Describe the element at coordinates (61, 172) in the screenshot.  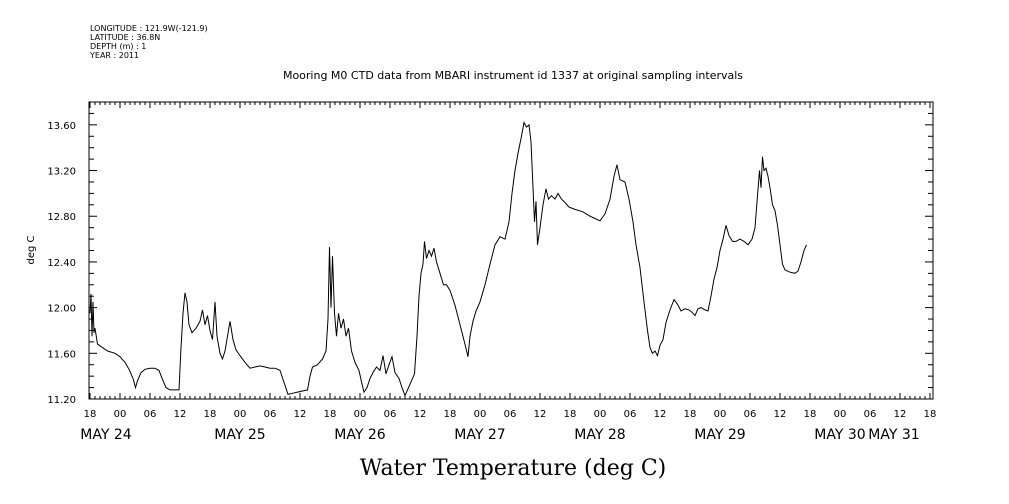
I see `y-tick-label: 13.20` at that location.